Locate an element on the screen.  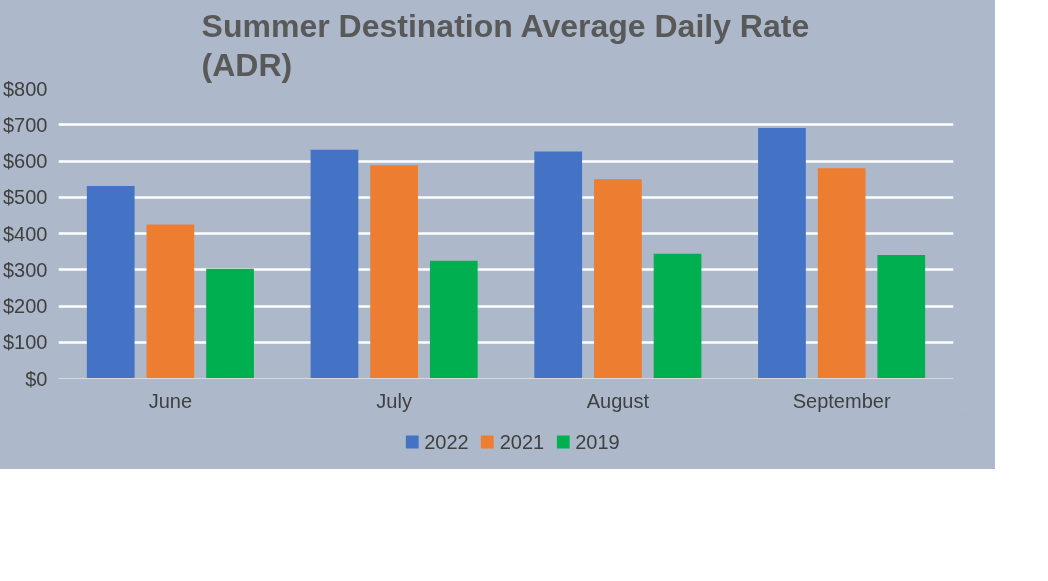
y-tick-label: $0 is located at coordinates (36, 378).